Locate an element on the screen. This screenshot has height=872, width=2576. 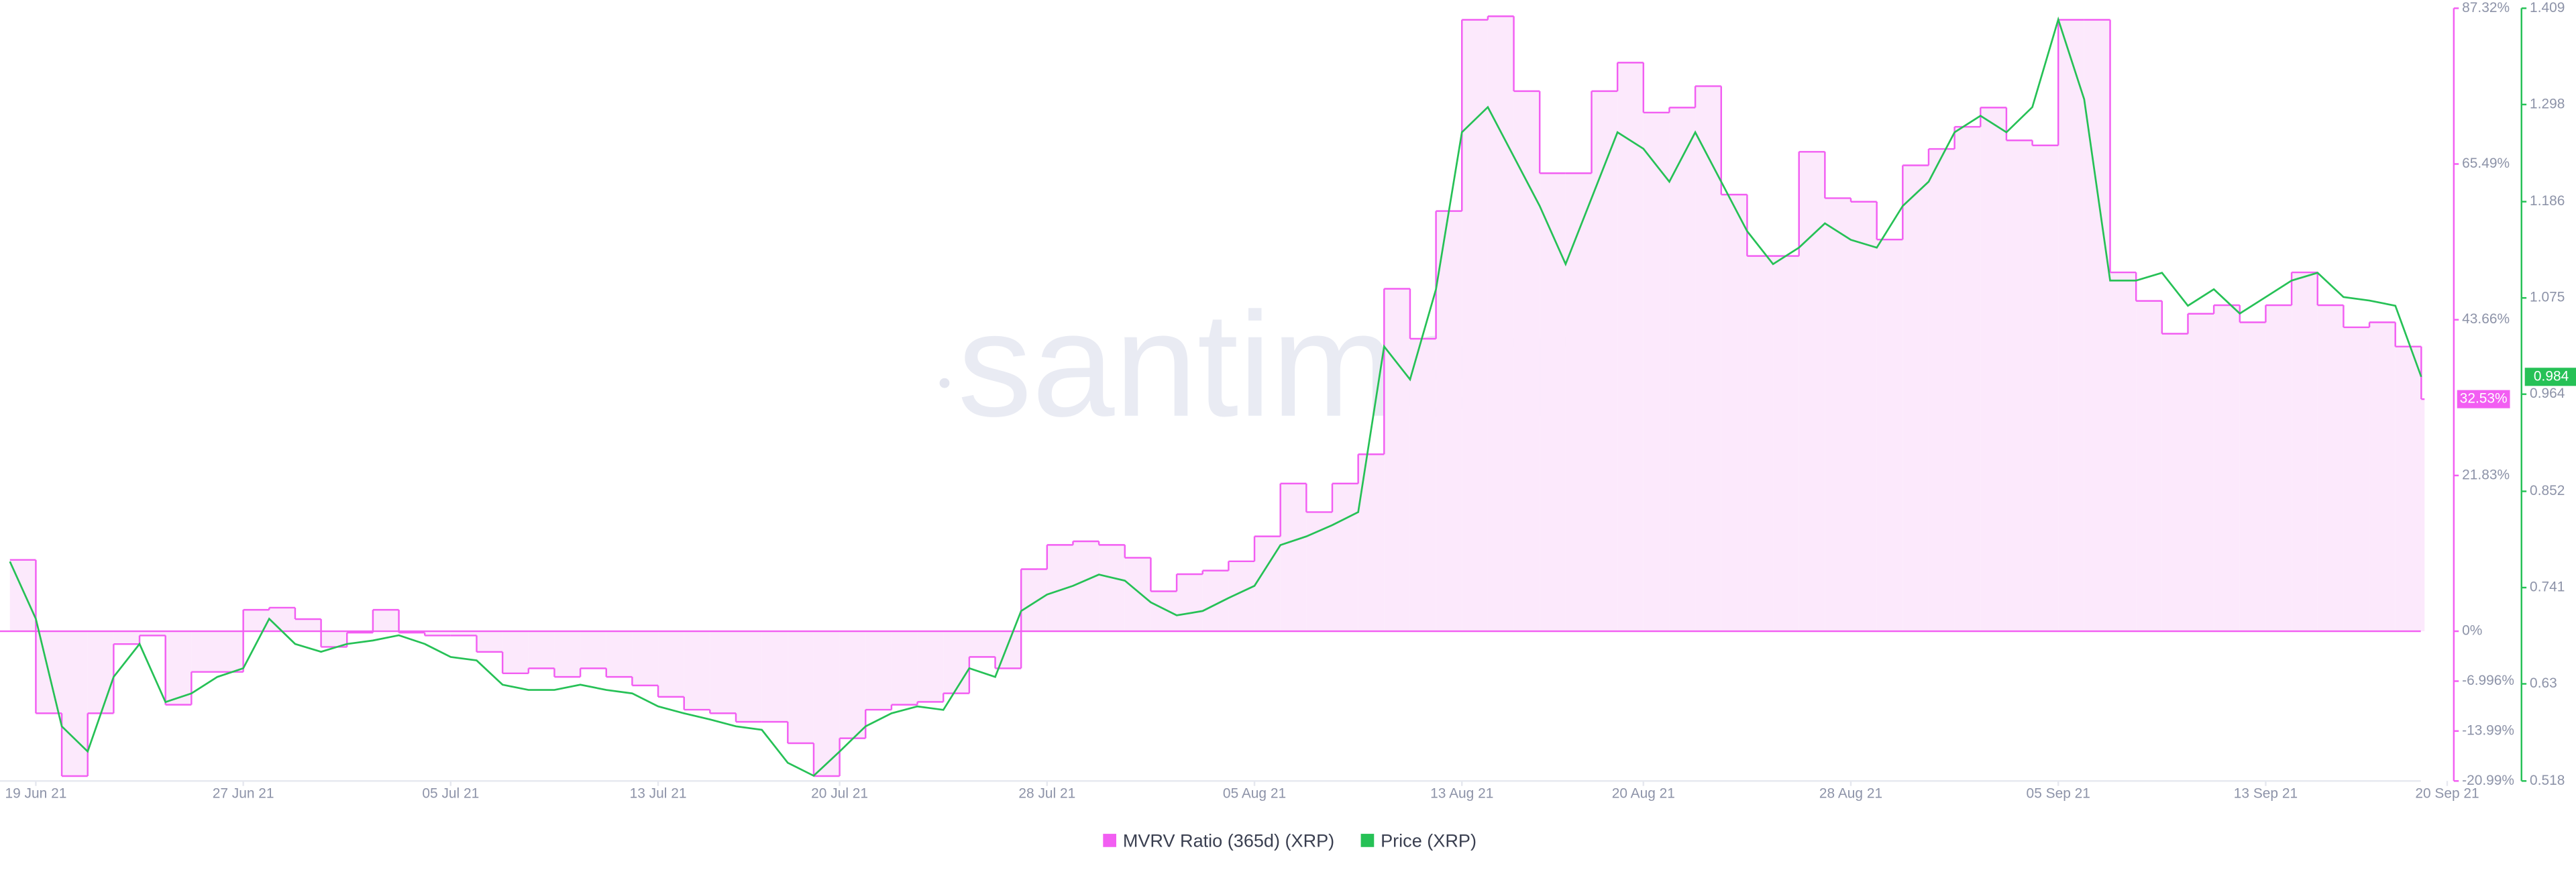
x-tick-label: 13 Sep 21 is located at coordinates (2266, 794).